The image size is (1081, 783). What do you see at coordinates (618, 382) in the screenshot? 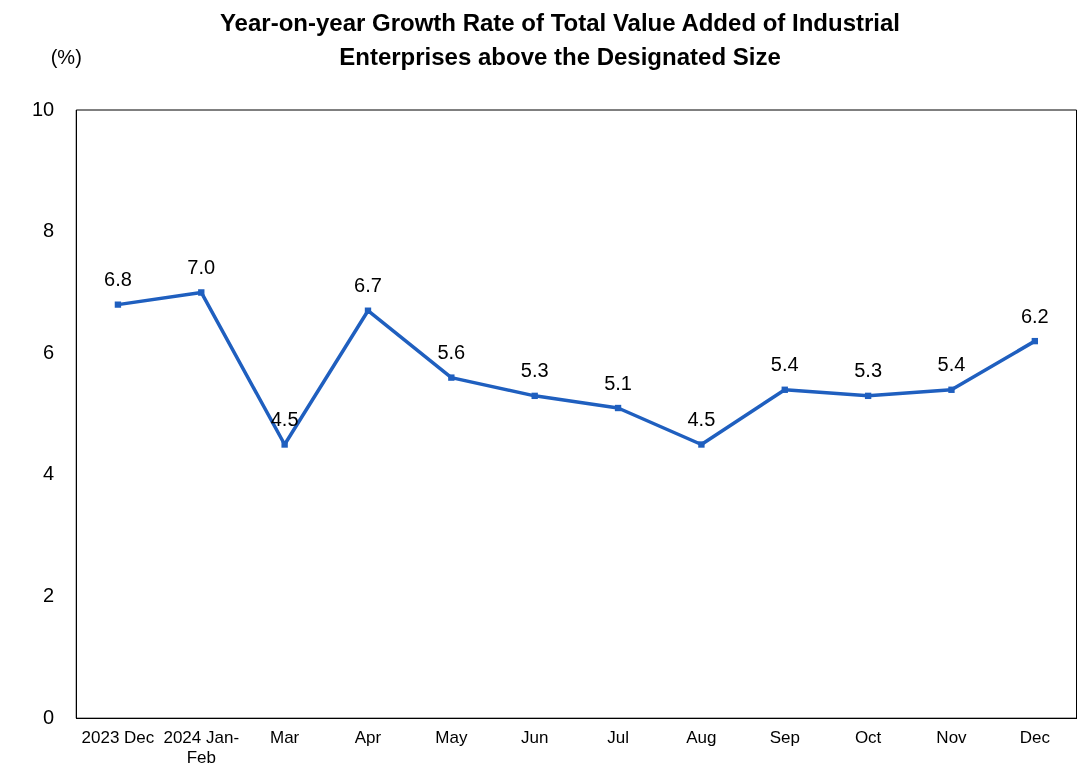
I see `data-label: 5.1` at bounding box center [618, 382].